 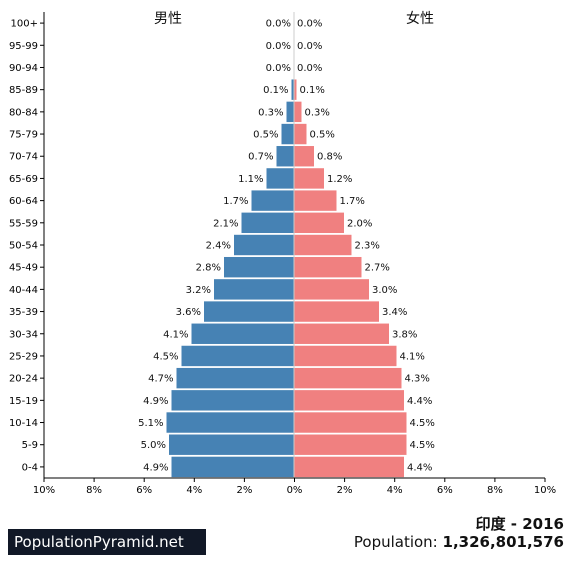 What do you see at coordinates (412, 356) in the screenshot?
I see `female-value-label: 4.1%` at bounding box center [412, 356].